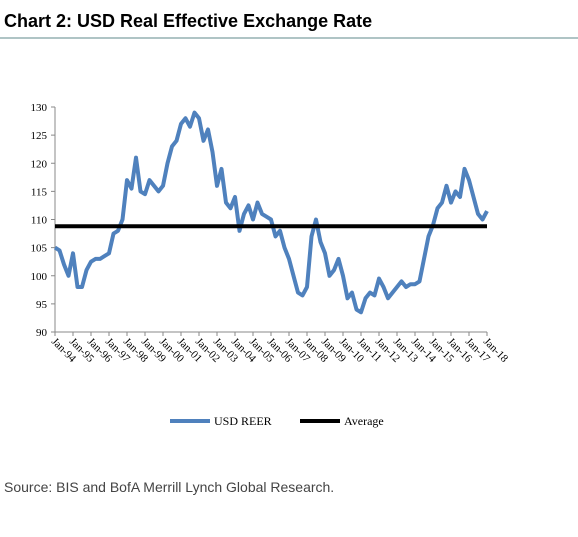 This screenshot has height=537, width=578. Describe the element at coordinates (42, 305) in the screenshot. I see `y-tick-label: 95` at that location.